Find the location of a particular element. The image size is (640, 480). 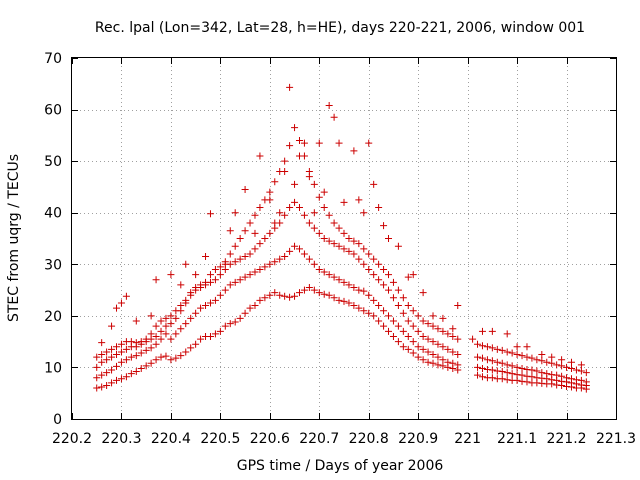

x-tick-label: 220.3 is located at coordinates (121, 439).